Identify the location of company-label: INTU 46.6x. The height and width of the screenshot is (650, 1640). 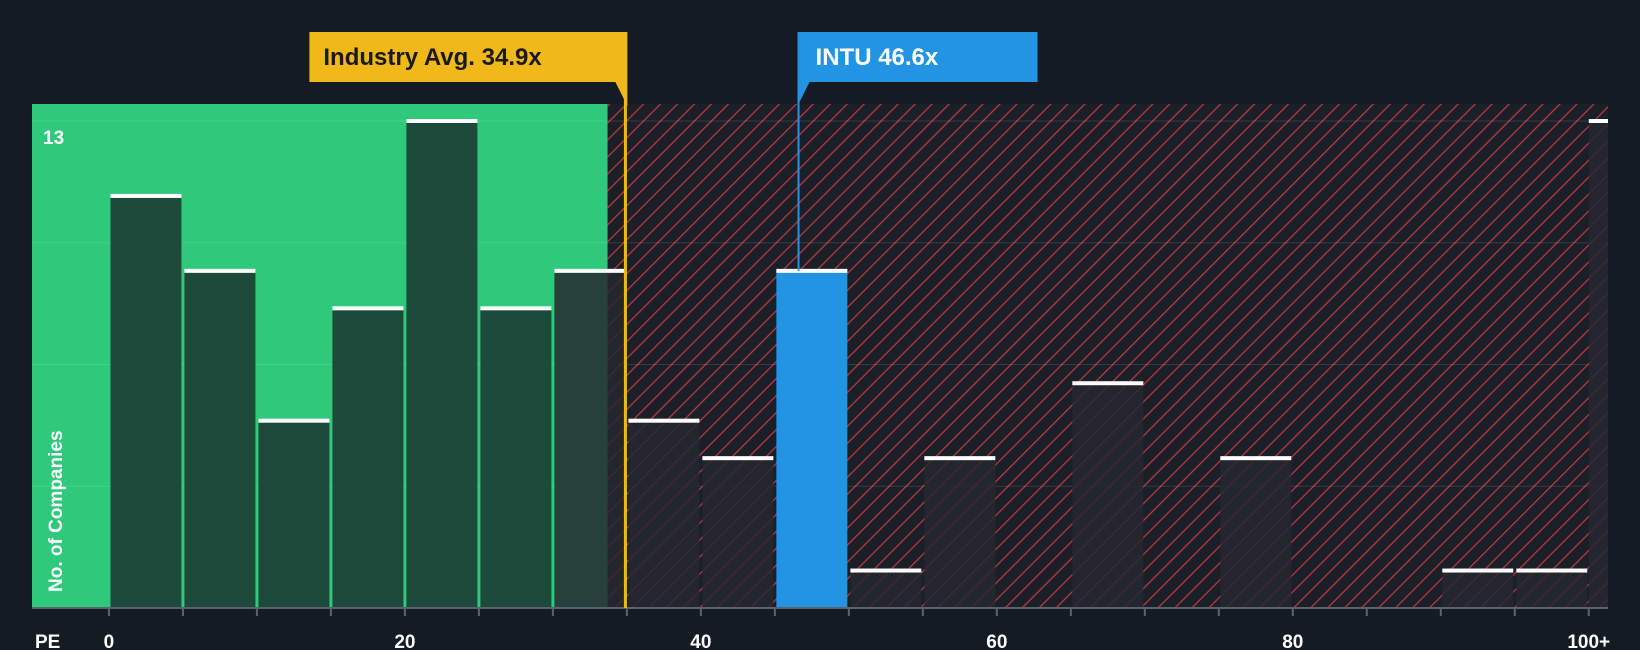
(877, 57).